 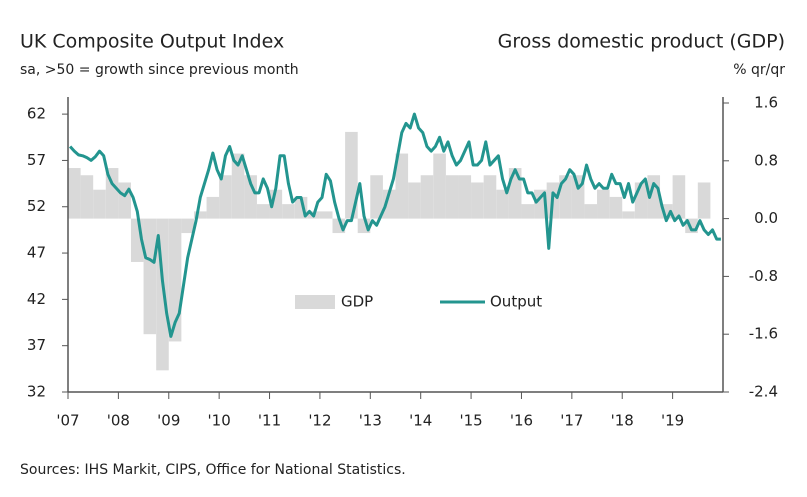 What do you see at coordinates (159, 70) in the screenshot?
I see `chart-subtitle: sa, >50 = growth since previous month` at bounding box center [159, 70].